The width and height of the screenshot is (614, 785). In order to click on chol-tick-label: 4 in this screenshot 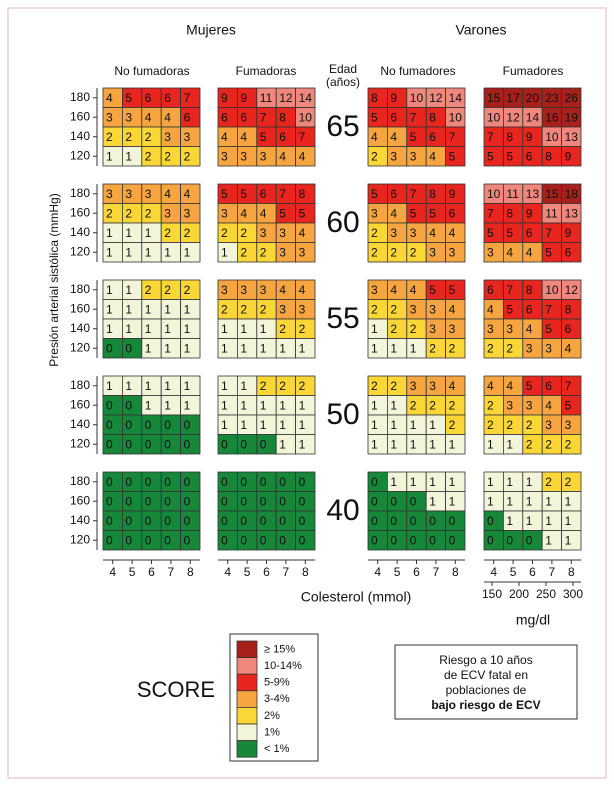, I will do `click(227, 572)`.